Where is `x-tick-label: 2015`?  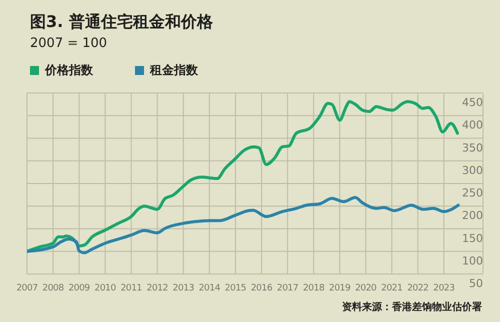 x-tick-label: 2015 is located at coordinates (235, 288).